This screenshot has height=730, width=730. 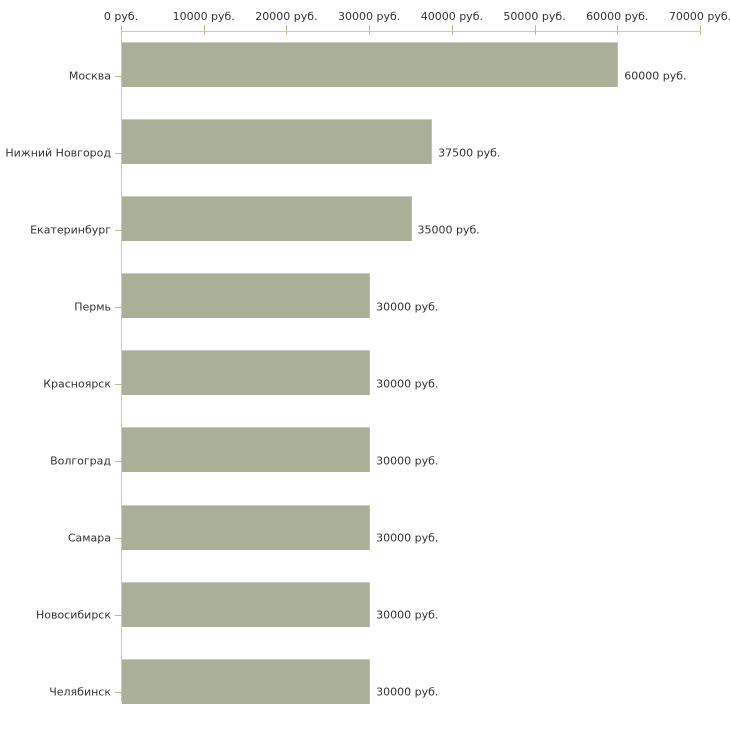 I want to click on category-label: Пермь, so click(x=92, y=307).